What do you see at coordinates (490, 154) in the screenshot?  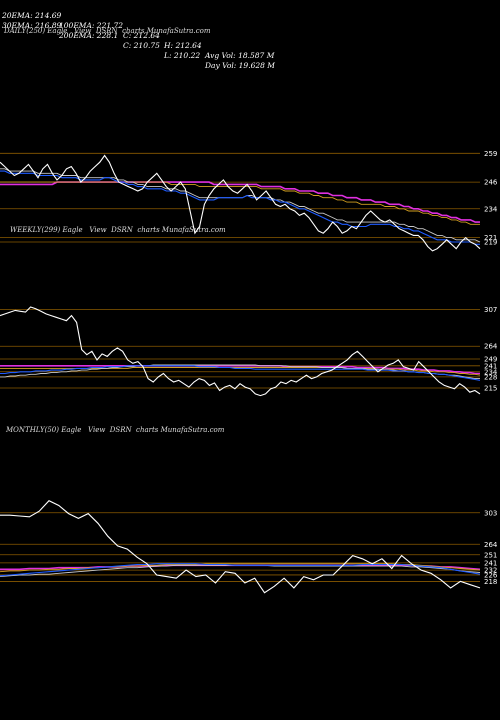 I see `daily-tick-label: 259` at bounding box center [490, 154].